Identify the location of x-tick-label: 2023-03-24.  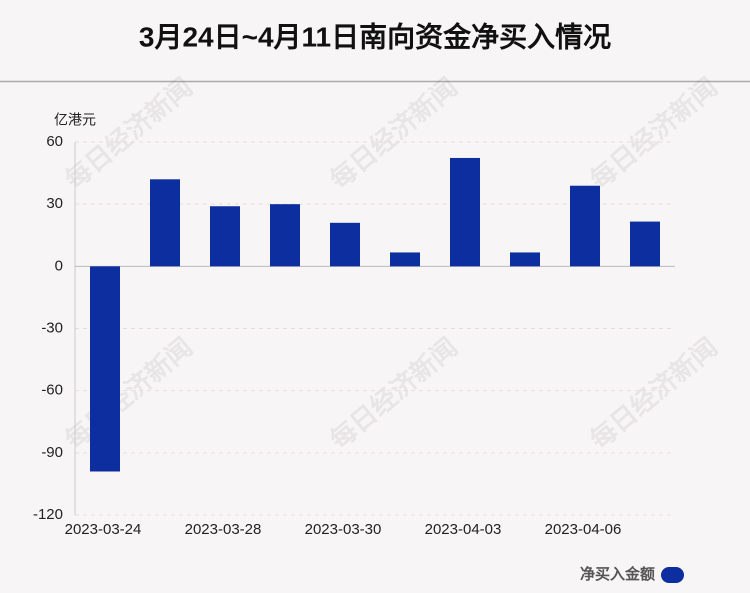
(103, 529).